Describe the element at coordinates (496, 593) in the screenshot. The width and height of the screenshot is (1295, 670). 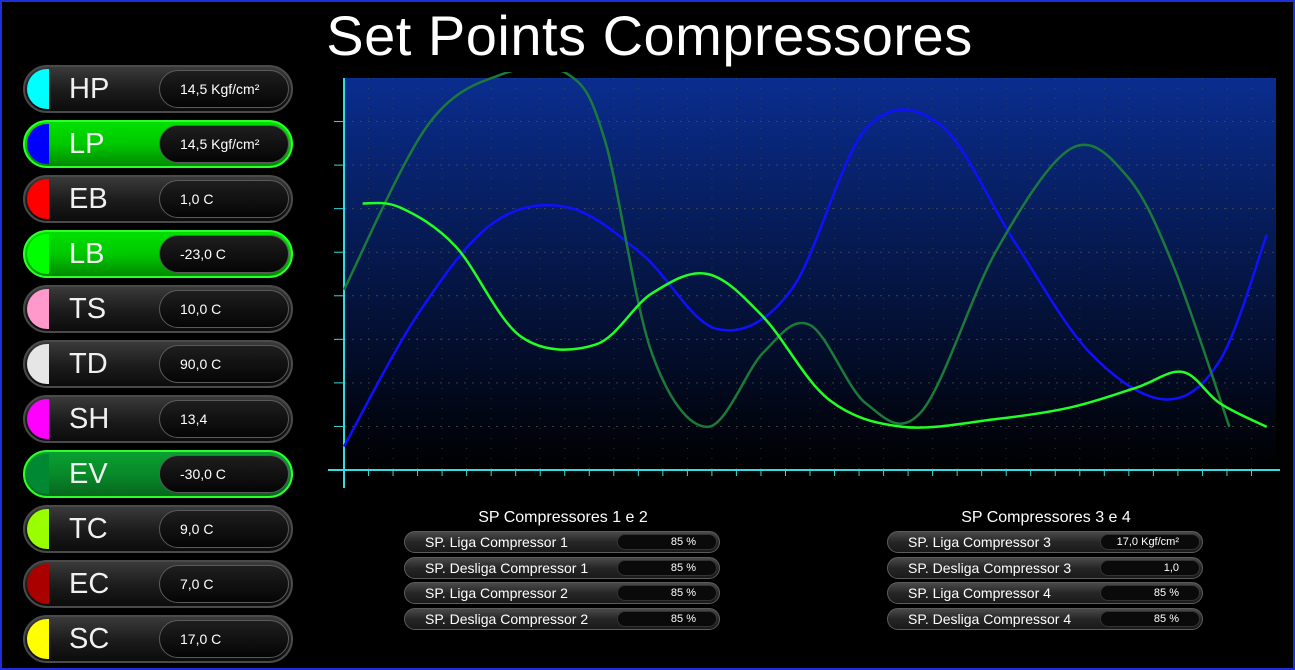
I see `sp-label: SP. Liga Compressor 2` at that location.